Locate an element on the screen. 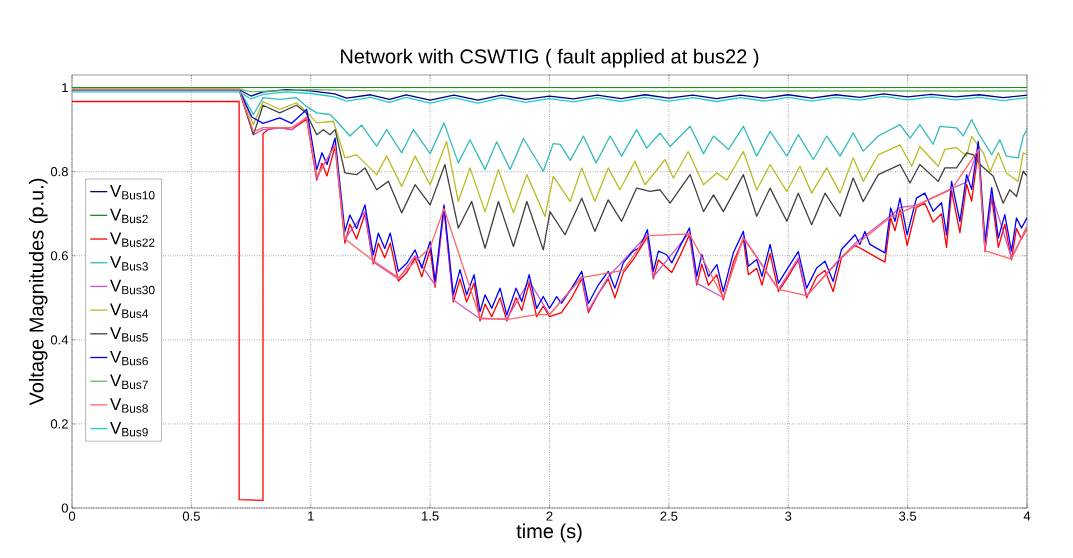 This screenshot has height=558, width=1073. legend-label: V$_{Bus7}$ is located at coordinates (129, 382).